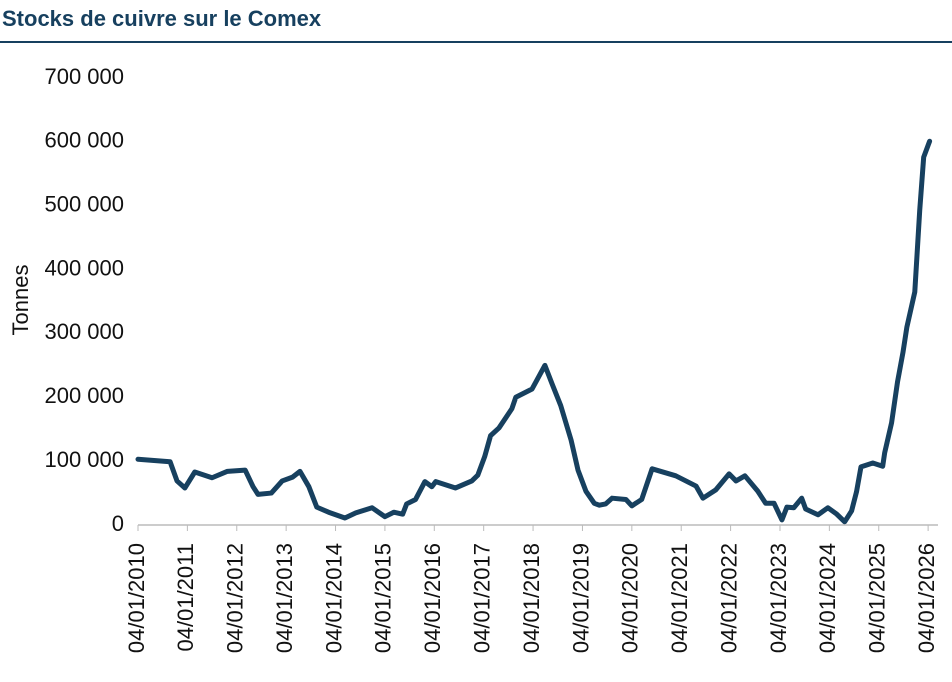 The width and height of the screenshot is (952, 682). Describe the element at coordinates (136, 598) in the screenshot. I see `x-tick-label: 04/01/2010` at that location.